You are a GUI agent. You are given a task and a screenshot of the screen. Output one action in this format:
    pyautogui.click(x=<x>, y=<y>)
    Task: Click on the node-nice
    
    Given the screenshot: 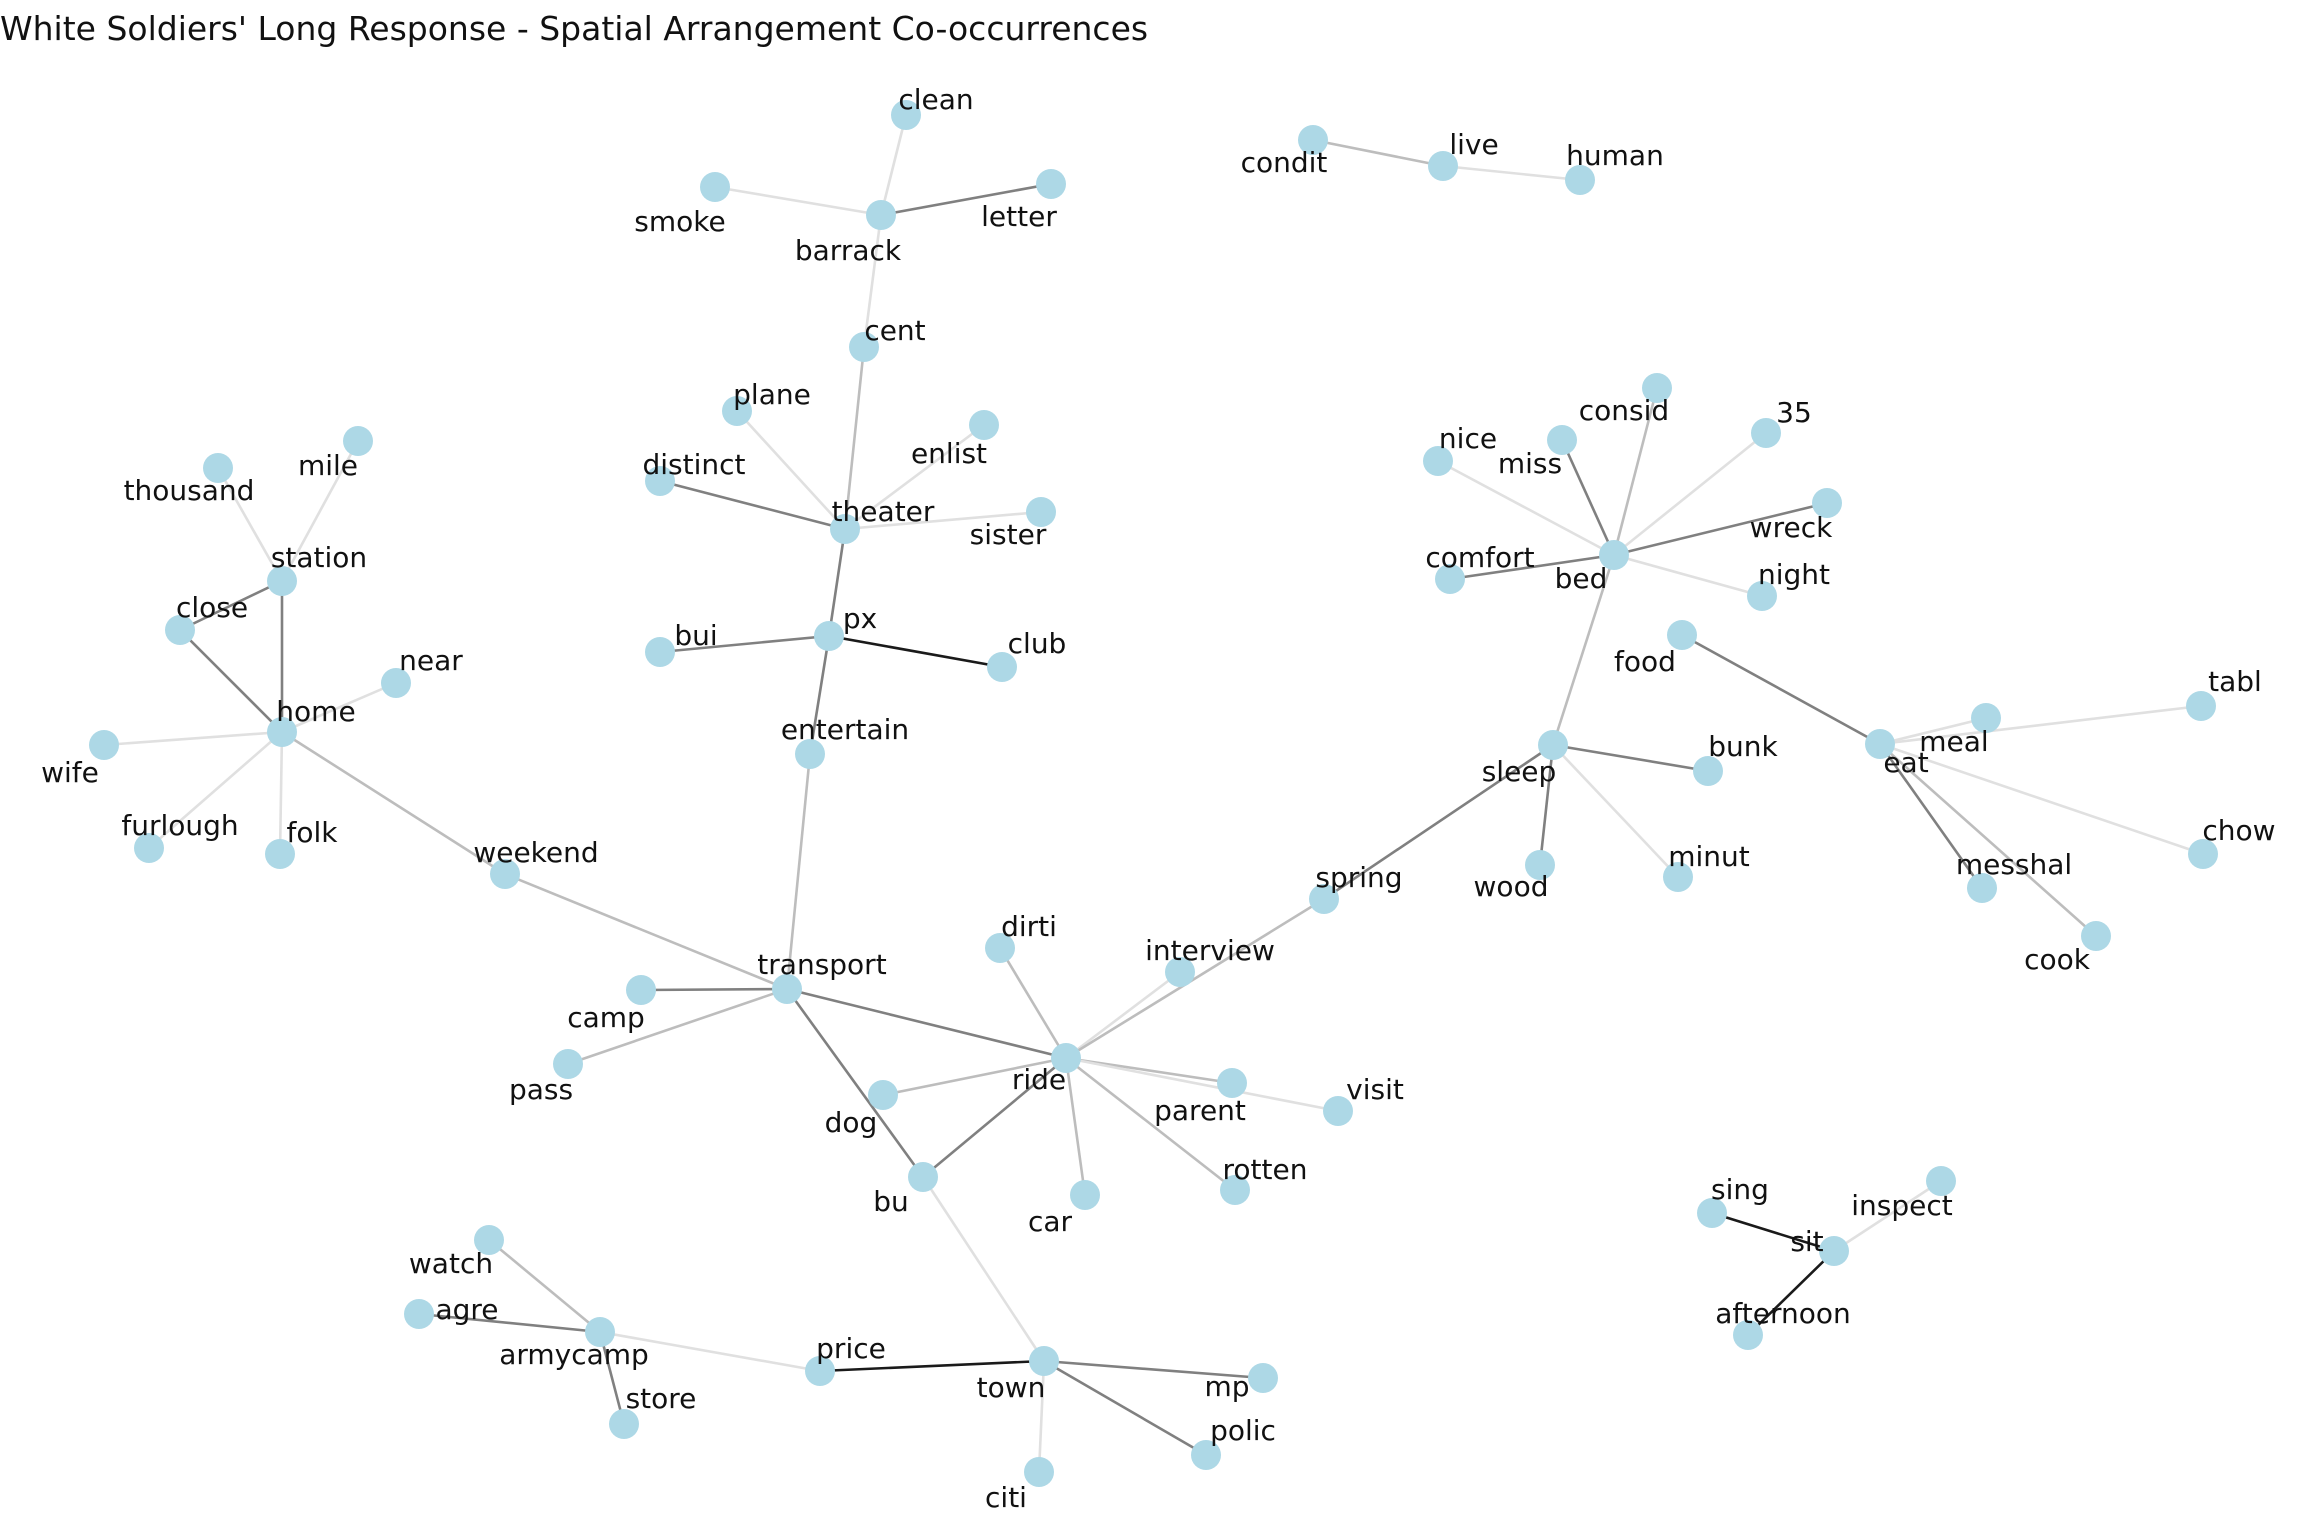 What is the action you would take?
    pyautogui.click(x=1438, y=461)
    